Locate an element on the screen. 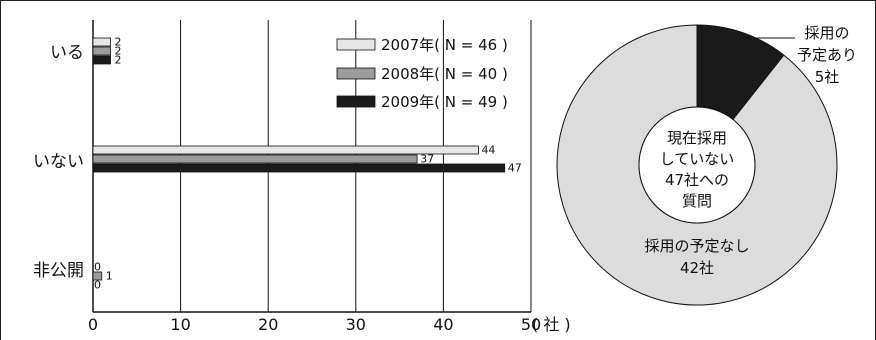 Image resolution: width=876 pixels, height=340 pixels. x-tick-label: 30 is located at coordinates (356, 324).